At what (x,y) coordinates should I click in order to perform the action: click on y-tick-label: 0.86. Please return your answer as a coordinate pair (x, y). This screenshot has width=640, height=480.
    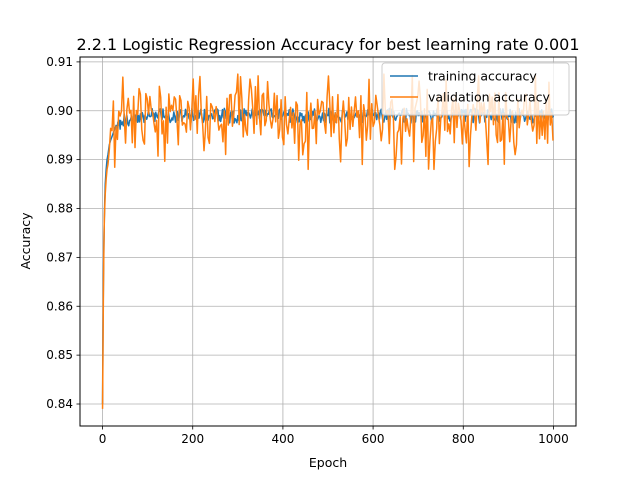
    Looking at the image, I should click on (59, 306).